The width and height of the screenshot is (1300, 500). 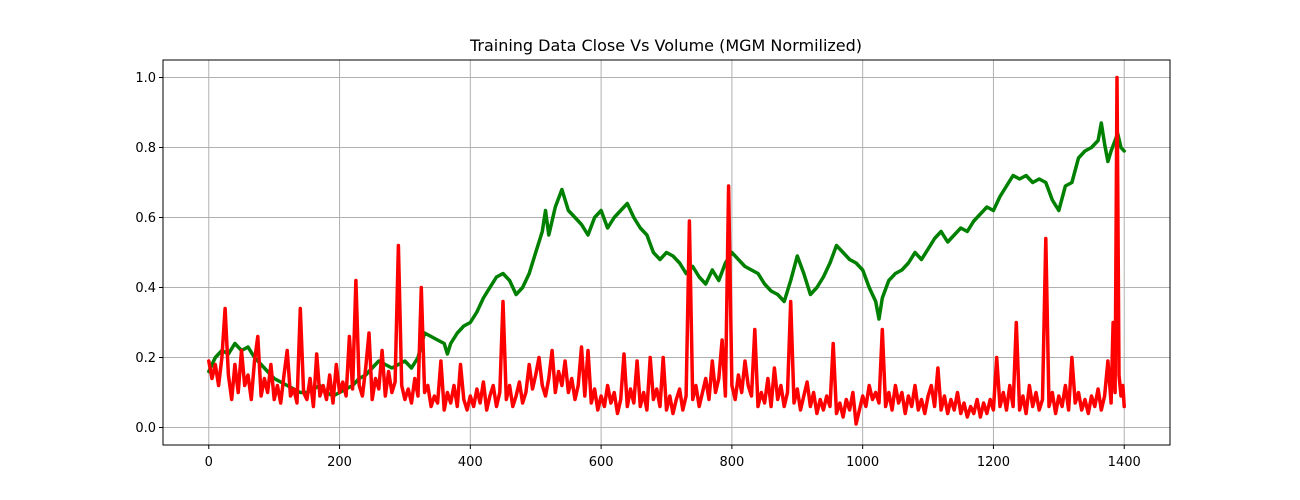 I want to click on x-tick-label: 1200, so click(x=993, y=462).